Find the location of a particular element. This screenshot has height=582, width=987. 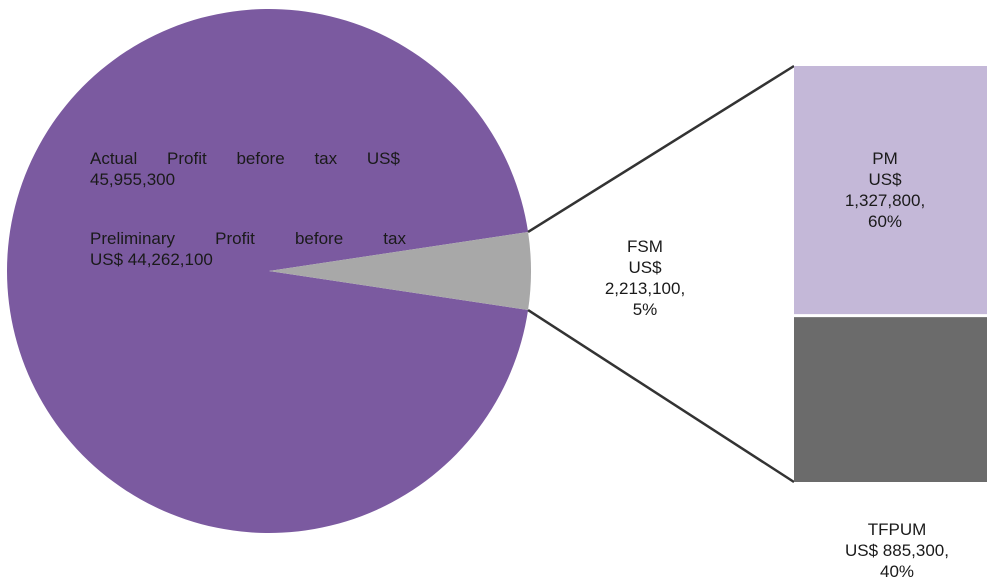

tfpum-label-line-2: US$ 885,300, is located at coordinates (897, 550).